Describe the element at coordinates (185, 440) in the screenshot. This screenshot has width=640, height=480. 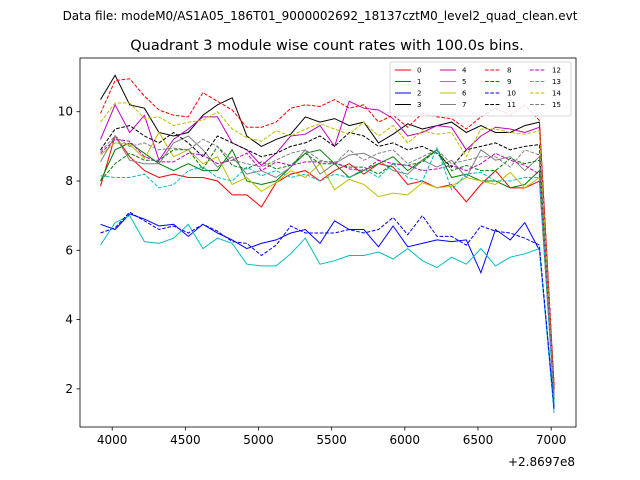
I see `x-tick-label: 4500` at that location.